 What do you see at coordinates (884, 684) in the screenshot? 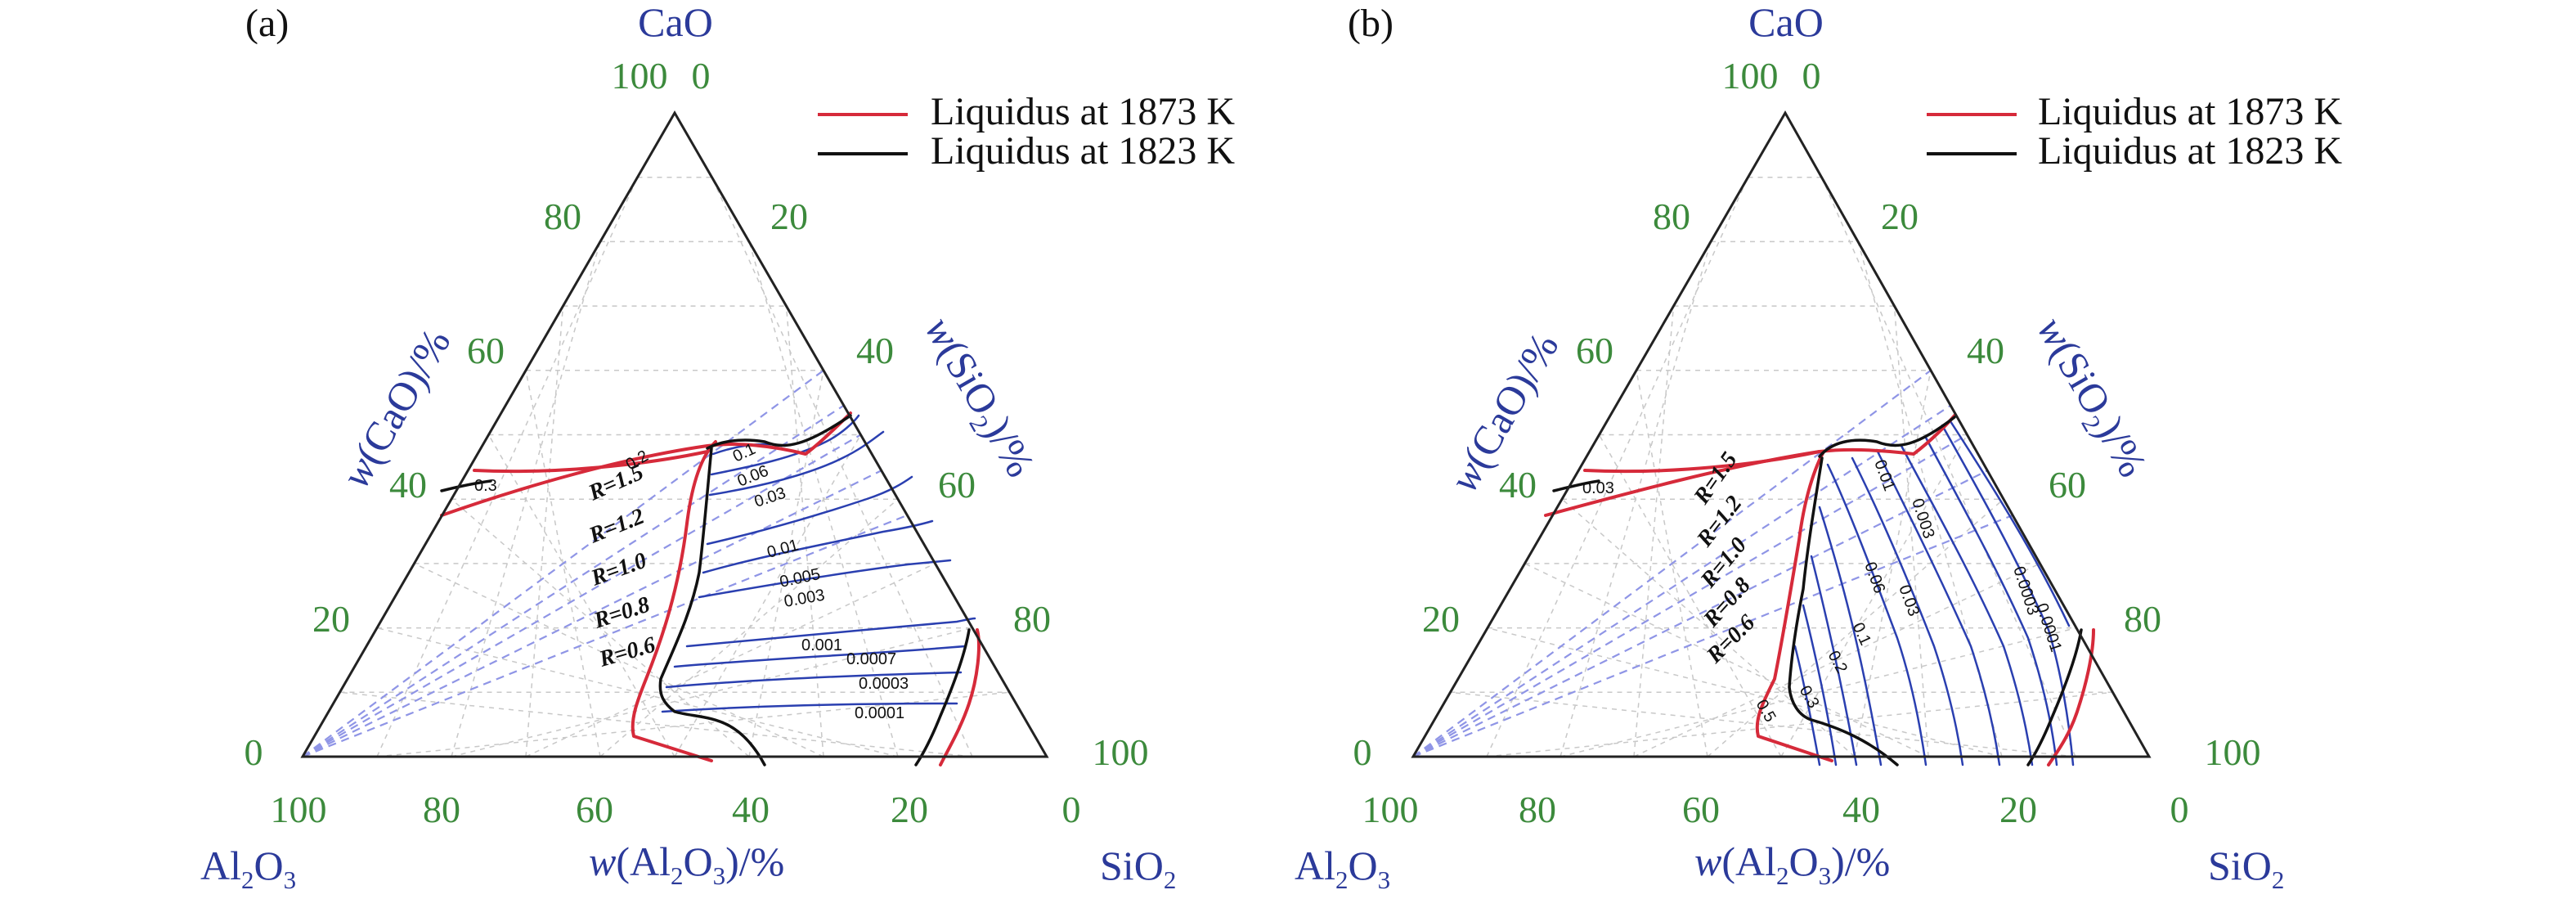
I see `contour-label-a: 0.0003` at bounding box center [884, 684].